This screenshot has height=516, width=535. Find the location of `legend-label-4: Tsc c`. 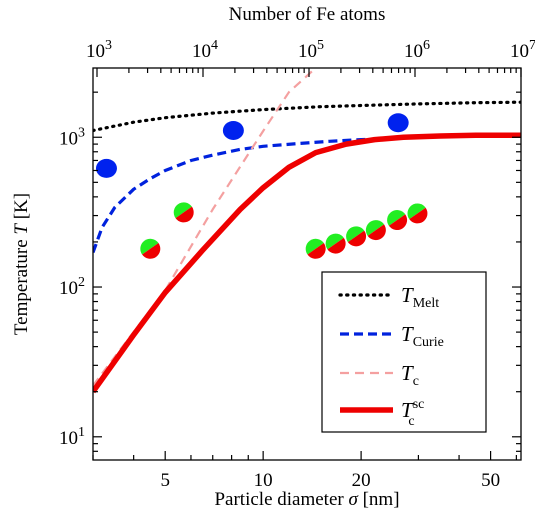

legend-label-4: Tsc c is located at coordinates (412, 413).